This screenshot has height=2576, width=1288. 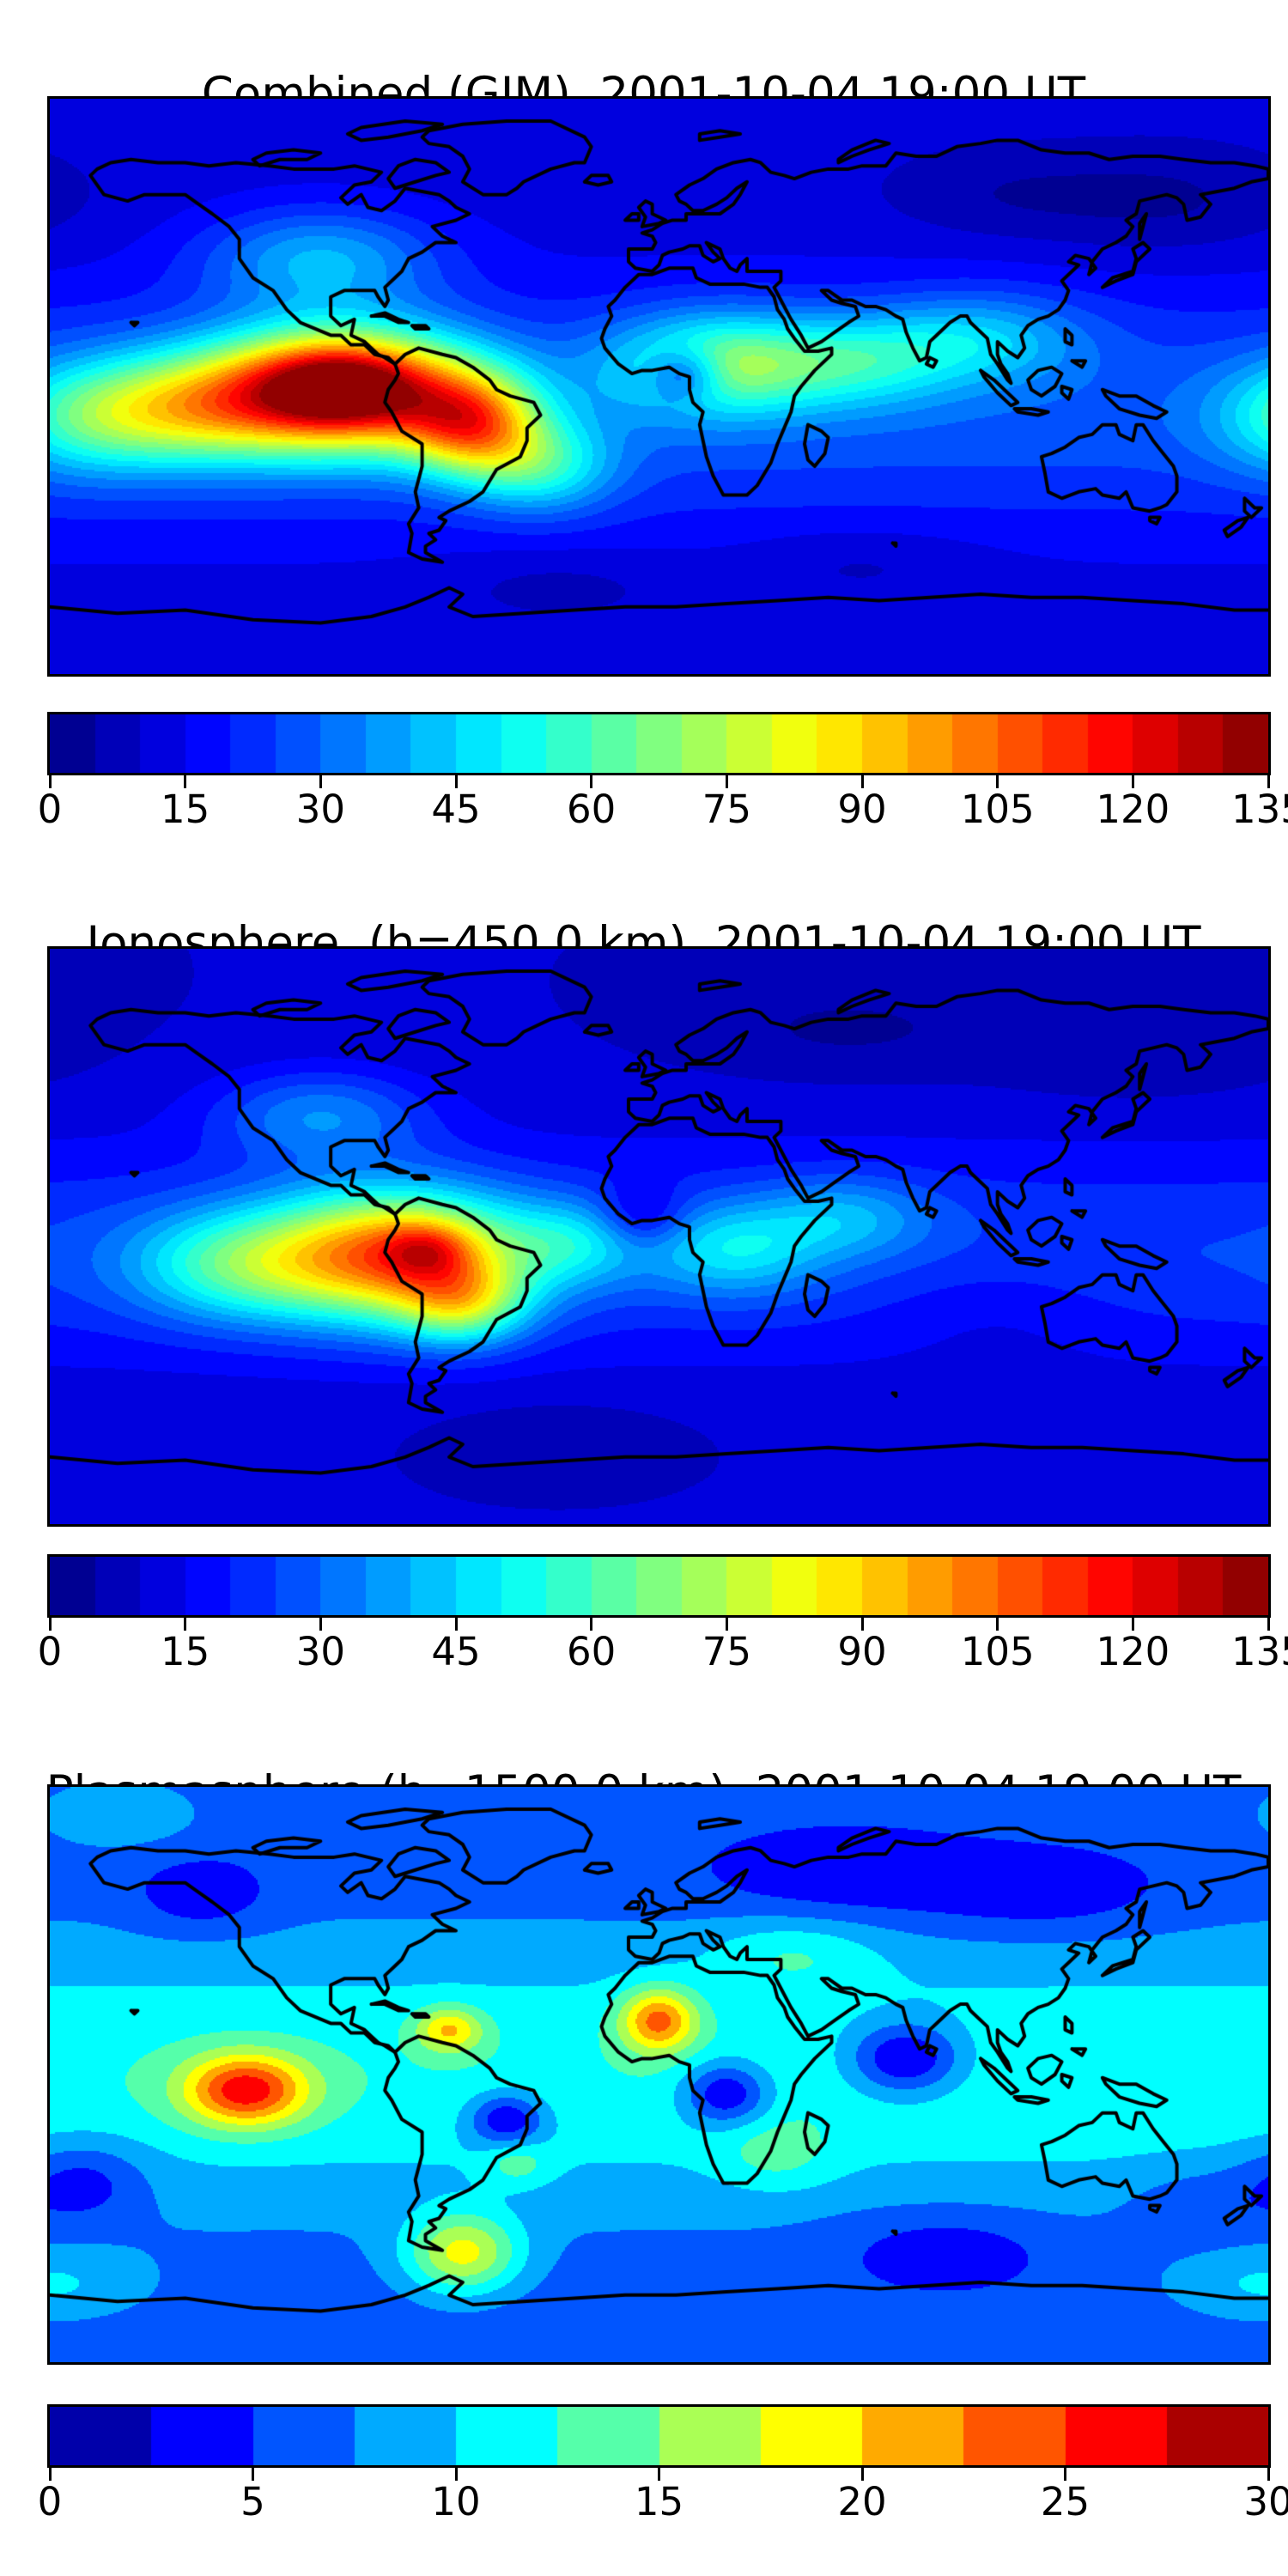 I want to click on colorbar-tick-label: 5, so click(x=252, y=2501).